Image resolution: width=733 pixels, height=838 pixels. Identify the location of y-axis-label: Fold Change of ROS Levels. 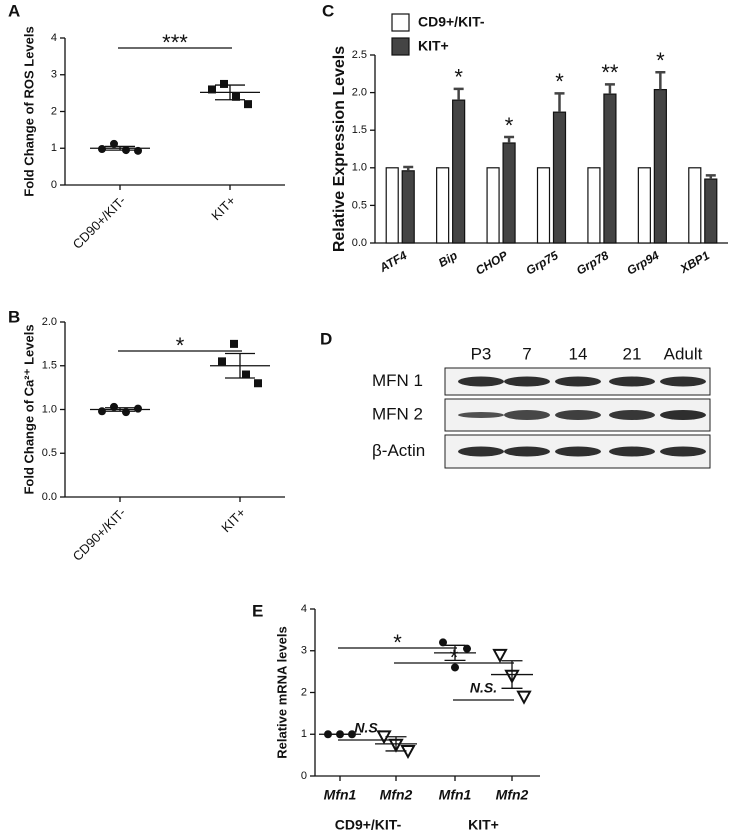
(28, 111).